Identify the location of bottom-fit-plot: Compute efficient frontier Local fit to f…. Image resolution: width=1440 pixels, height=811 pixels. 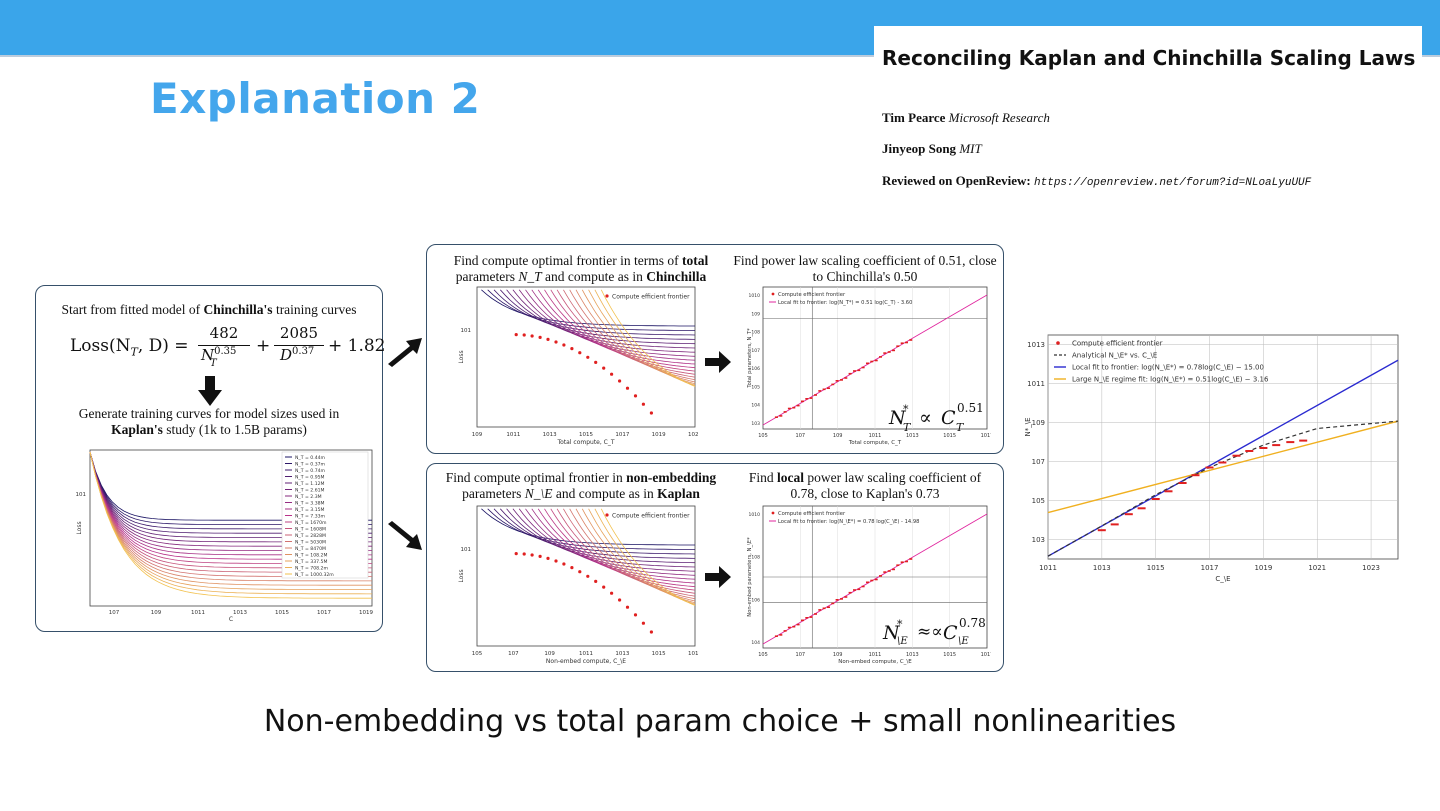
(869, 585).